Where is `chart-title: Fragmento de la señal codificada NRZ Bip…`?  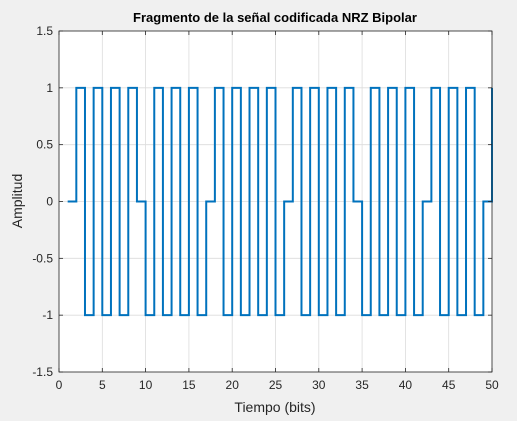
chart-title: Fragmento de la señal codificada NRZ Bip… is located at coordinates (275, 17).